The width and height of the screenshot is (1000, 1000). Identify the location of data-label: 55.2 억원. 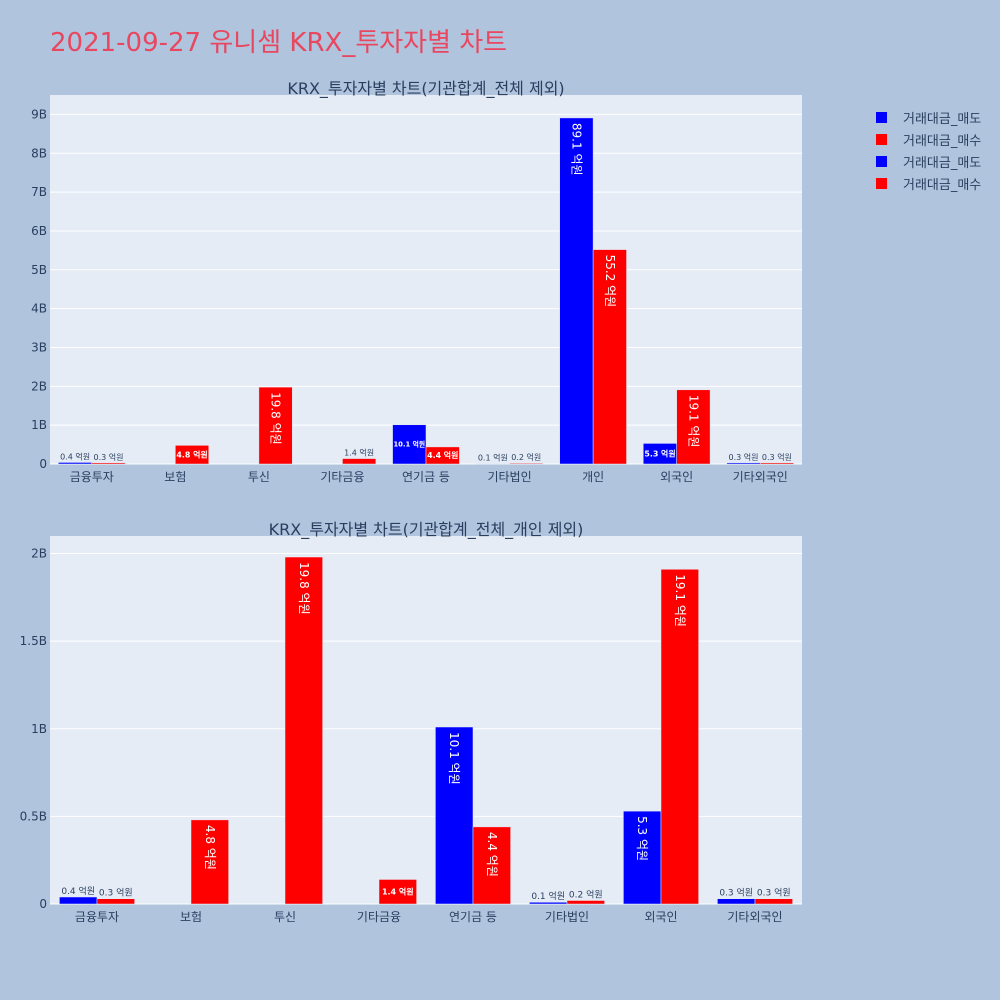
(610, 281).